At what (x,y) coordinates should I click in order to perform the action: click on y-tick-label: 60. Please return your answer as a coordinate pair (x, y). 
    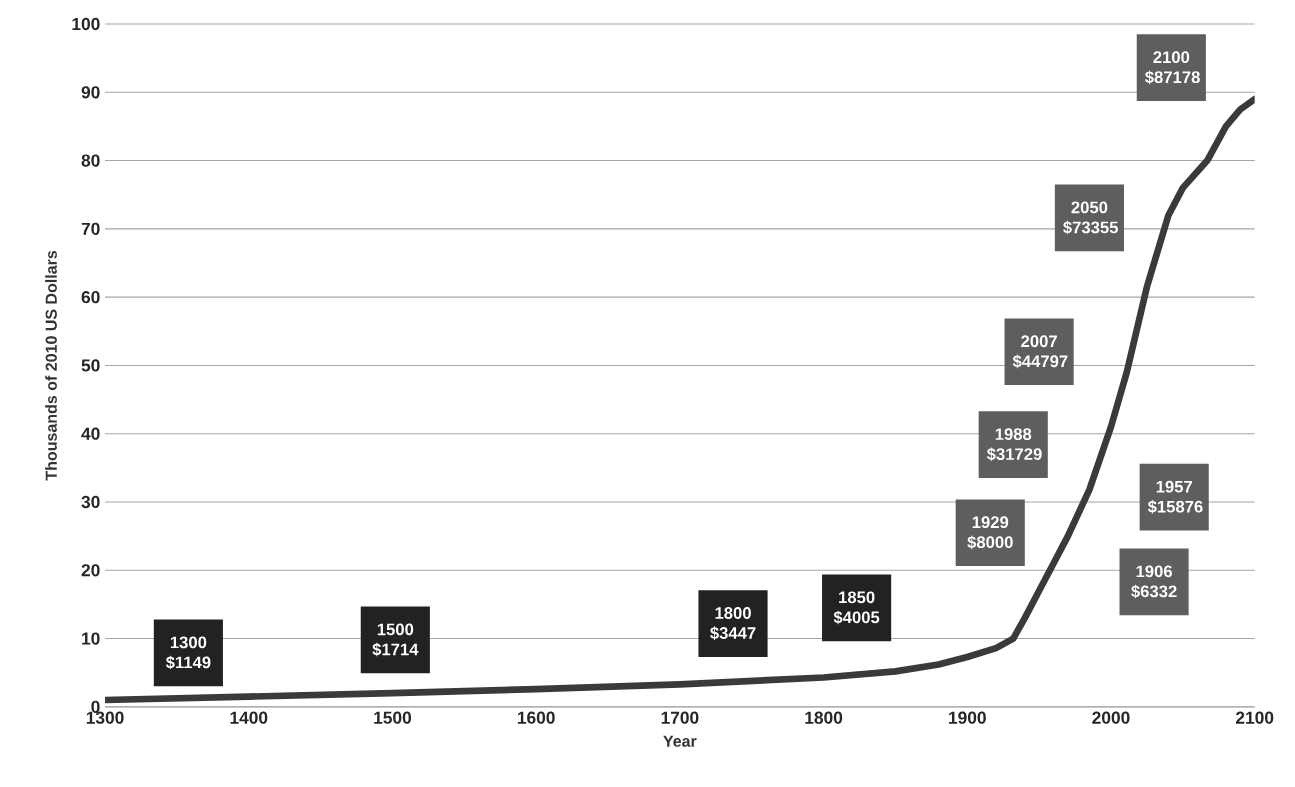
    Looking at the image, I should click on (90, 297).